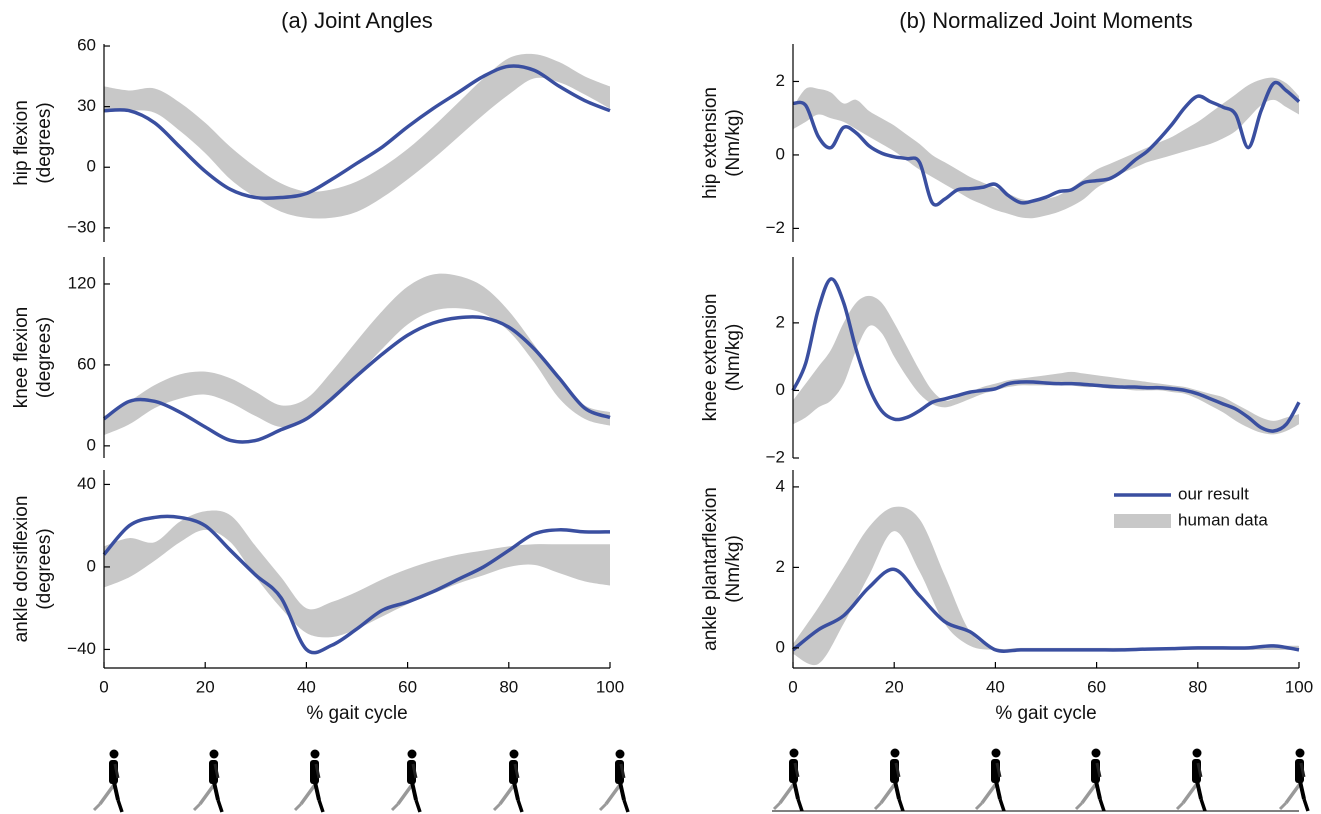  I want to click on y-tick-label: −30, so click(81, 226).